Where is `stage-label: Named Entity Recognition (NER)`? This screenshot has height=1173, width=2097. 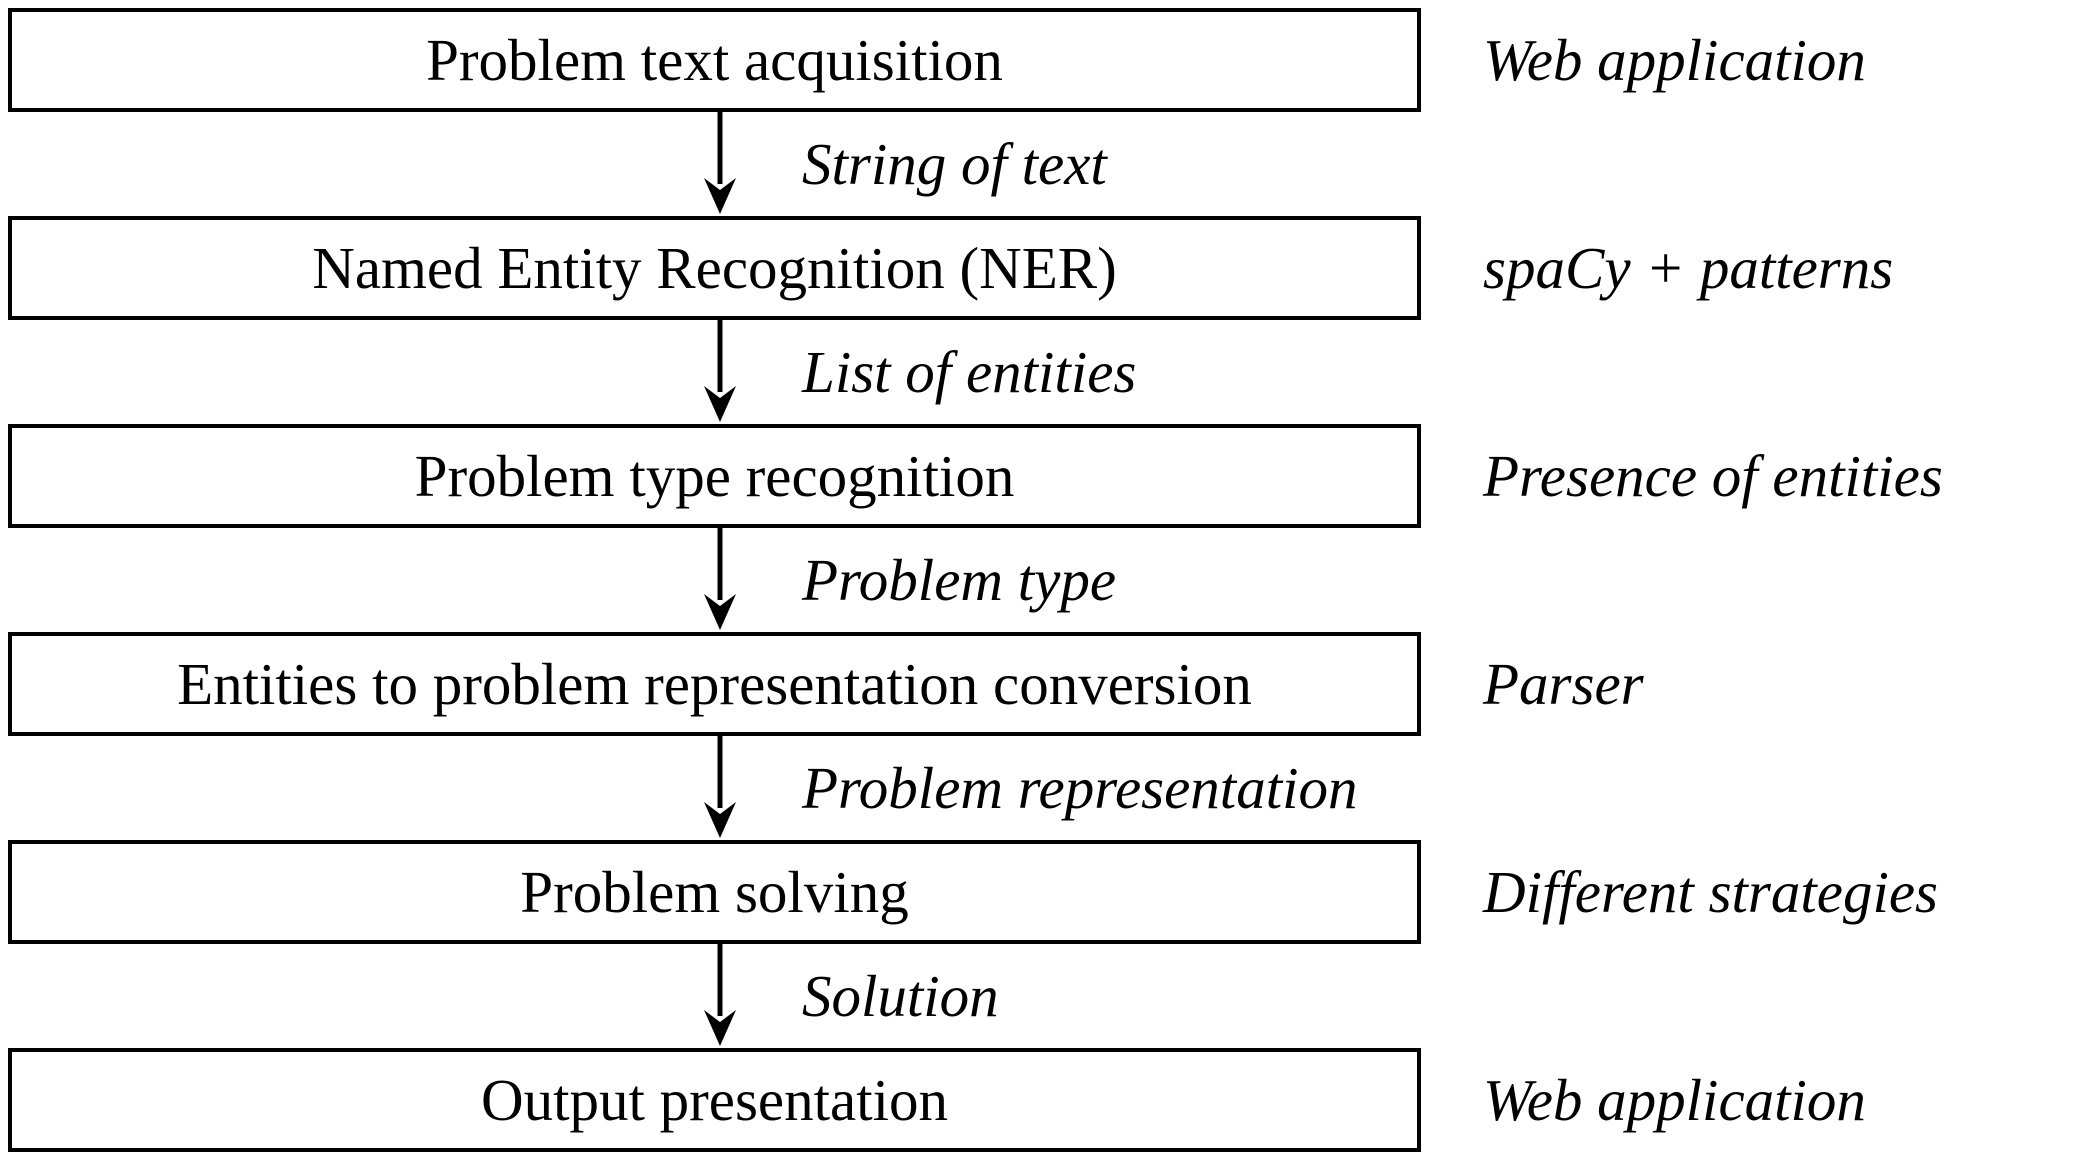
stage-label: Named Entity Recognition (NER) is located at coordinates (714, 267).